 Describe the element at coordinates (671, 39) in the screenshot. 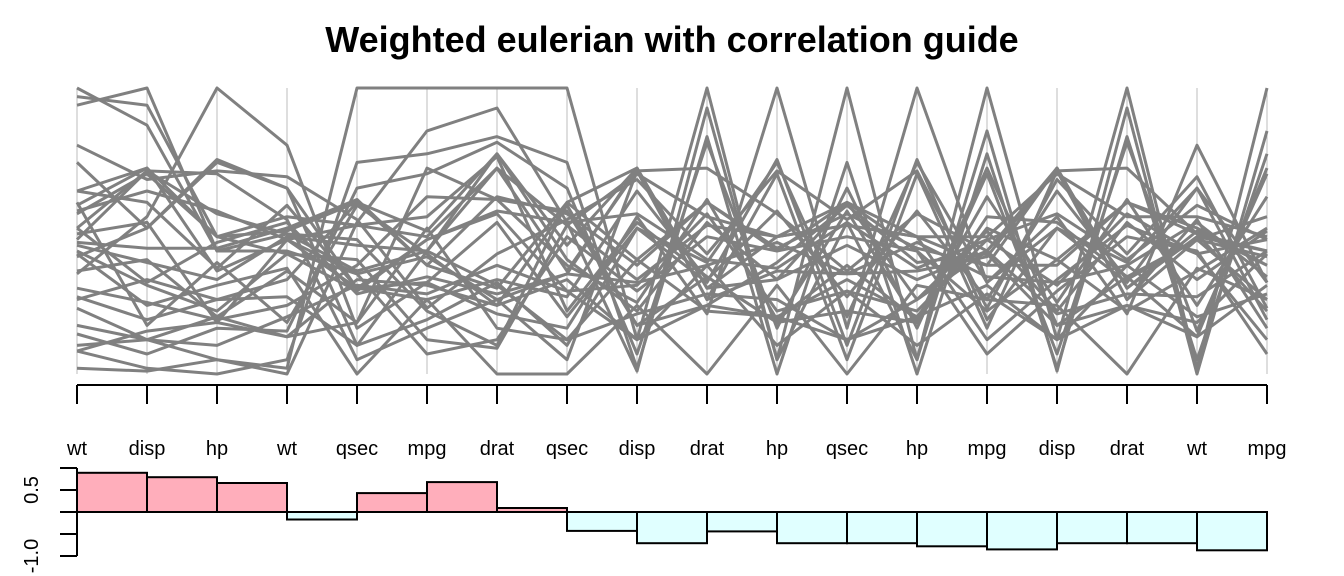

I see `chart-title: Weighted eulerian with correlation guide` at that location.